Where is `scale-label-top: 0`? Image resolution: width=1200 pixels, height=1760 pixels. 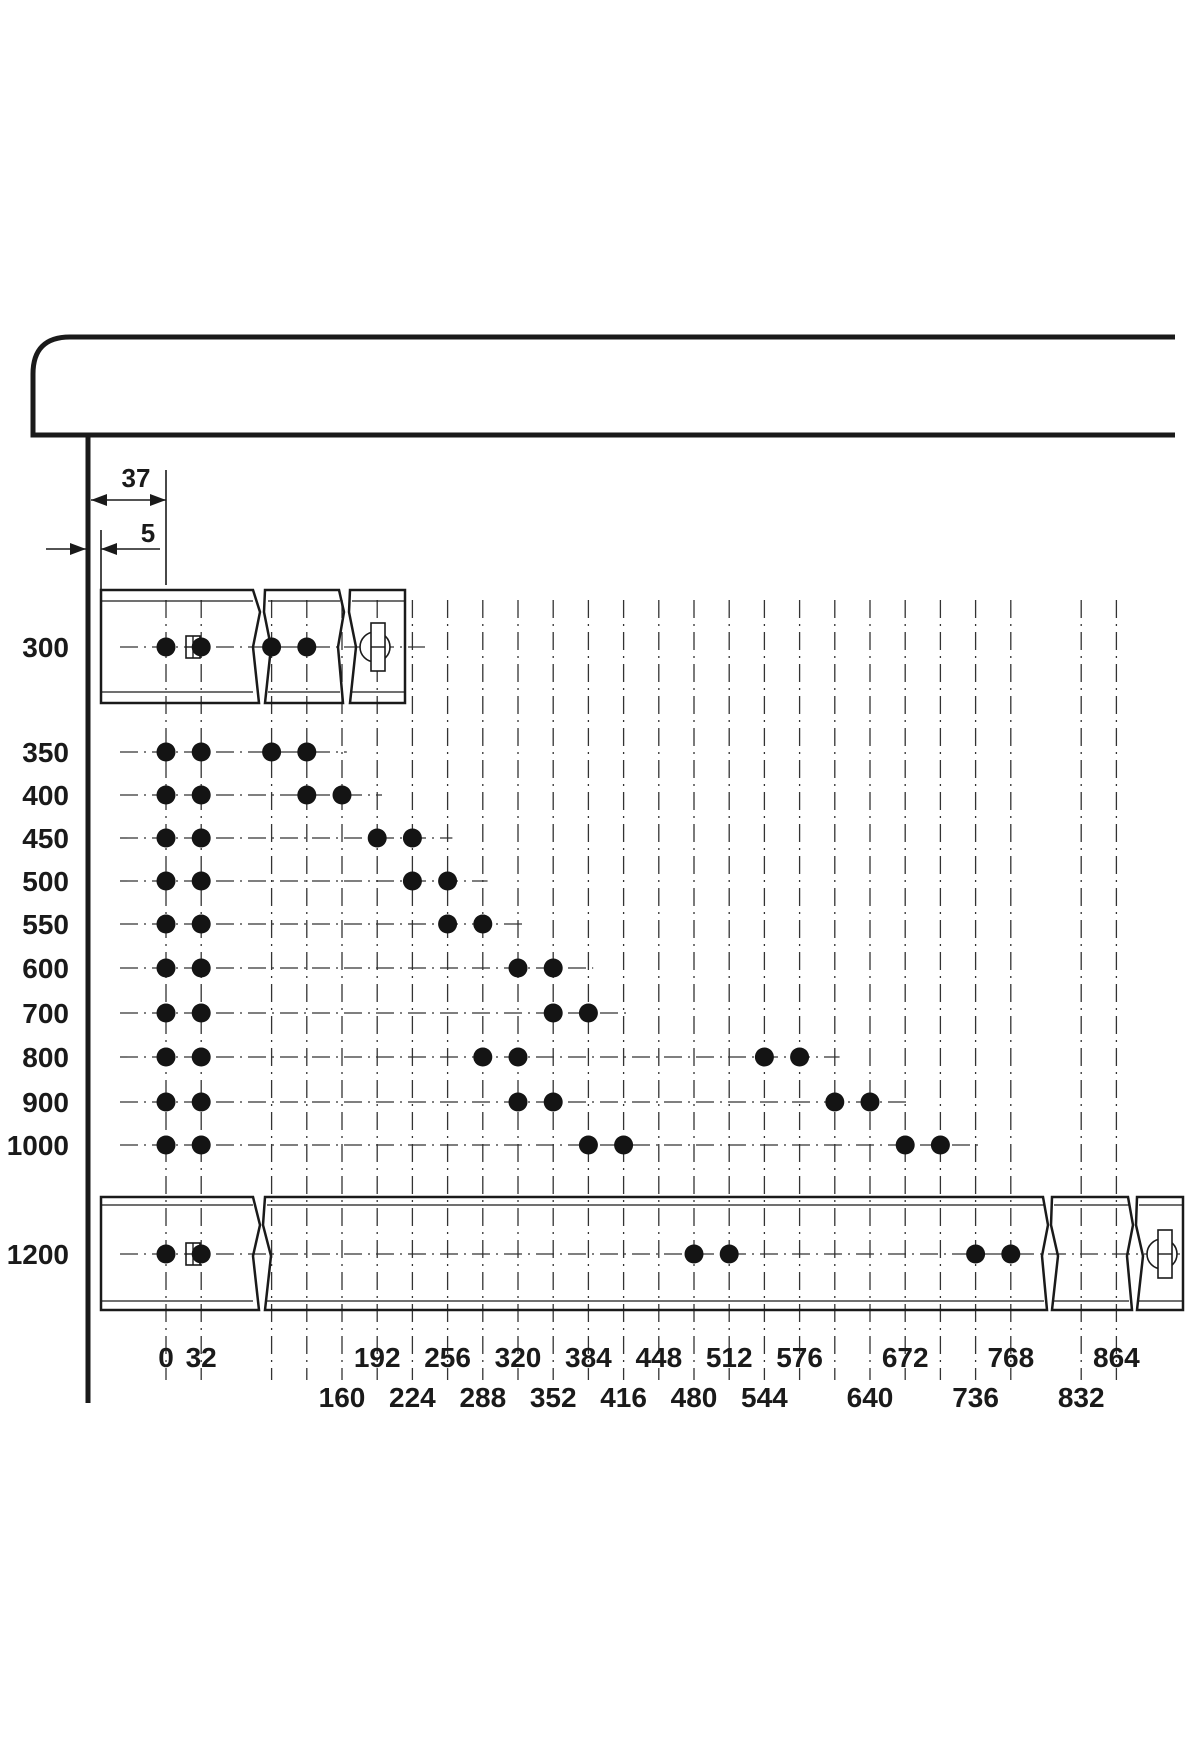
scale-label-top: 0 is located at coordinates (166, 1357).